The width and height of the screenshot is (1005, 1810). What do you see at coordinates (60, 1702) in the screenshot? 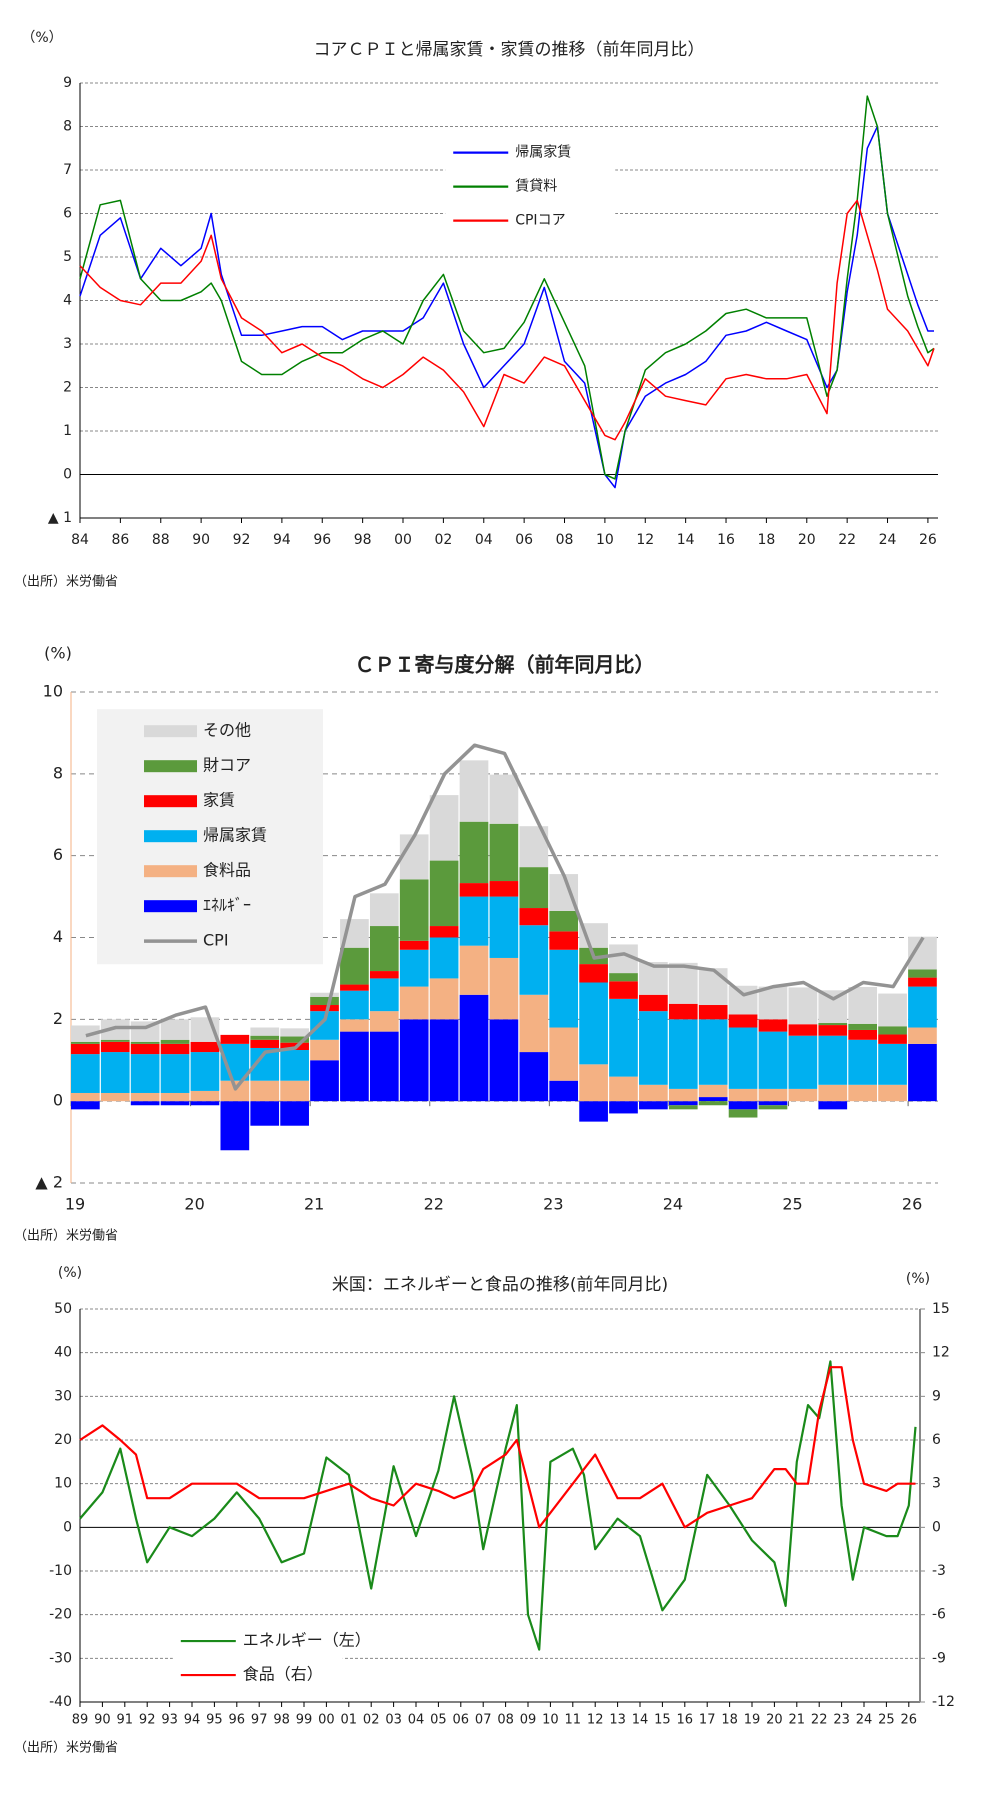
I see `y-tick-label: -40` at bounding box center [60, 1702].